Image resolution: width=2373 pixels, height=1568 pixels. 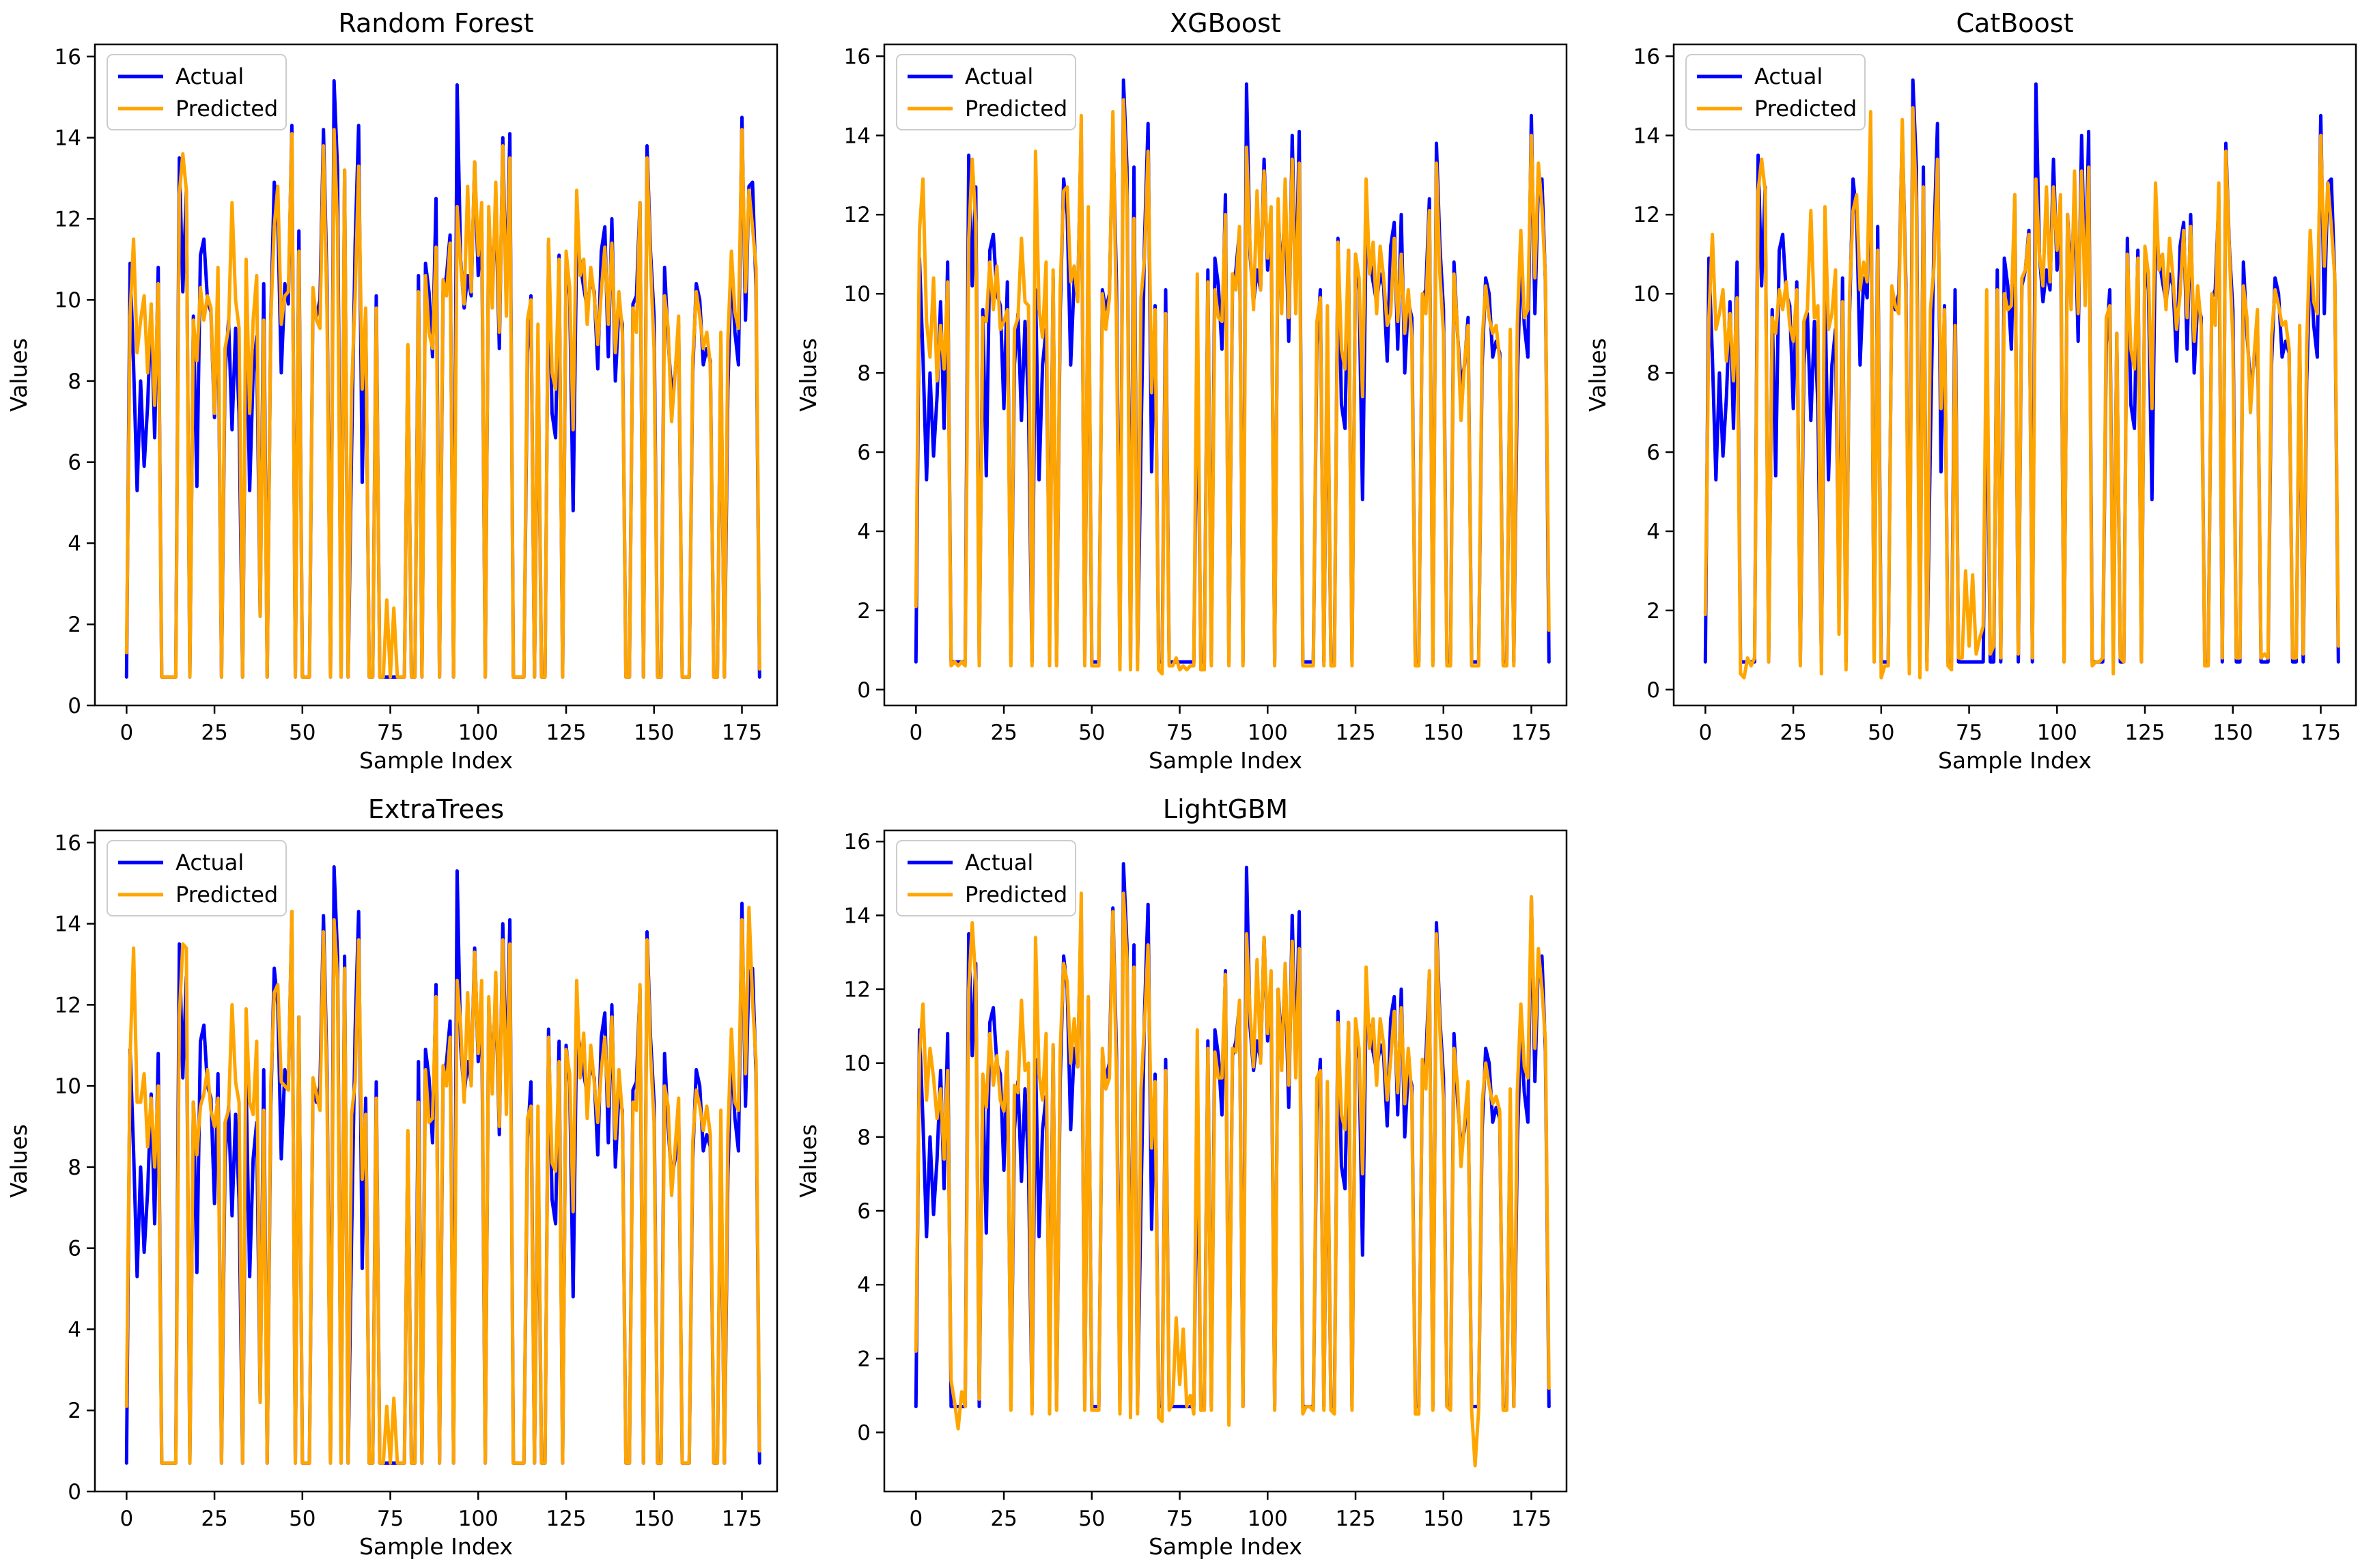 I want to click on y-tick-label: 8, so click(x=1653, y=373).